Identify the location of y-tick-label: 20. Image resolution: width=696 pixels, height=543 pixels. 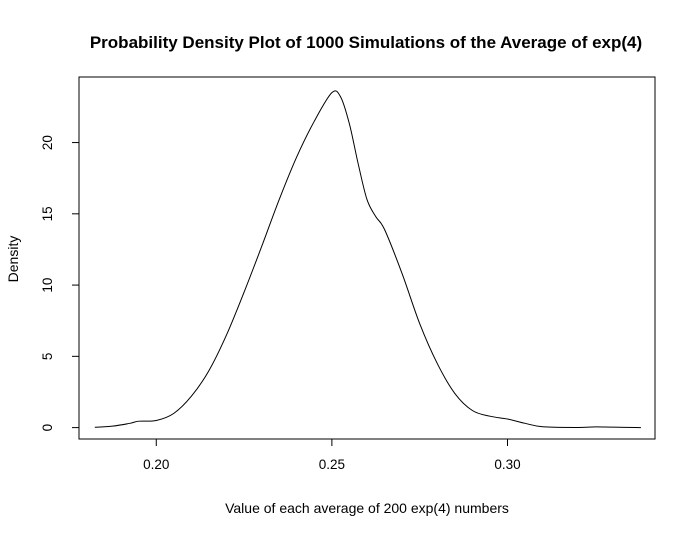
(47, 142).